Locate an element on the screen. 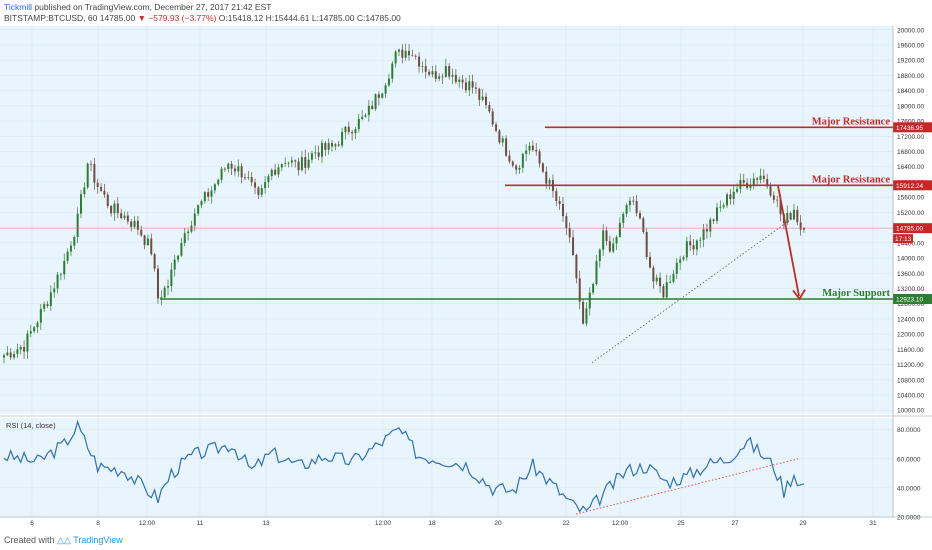  footer: Created with △△ TradingView is located at coordinates (63, 540).